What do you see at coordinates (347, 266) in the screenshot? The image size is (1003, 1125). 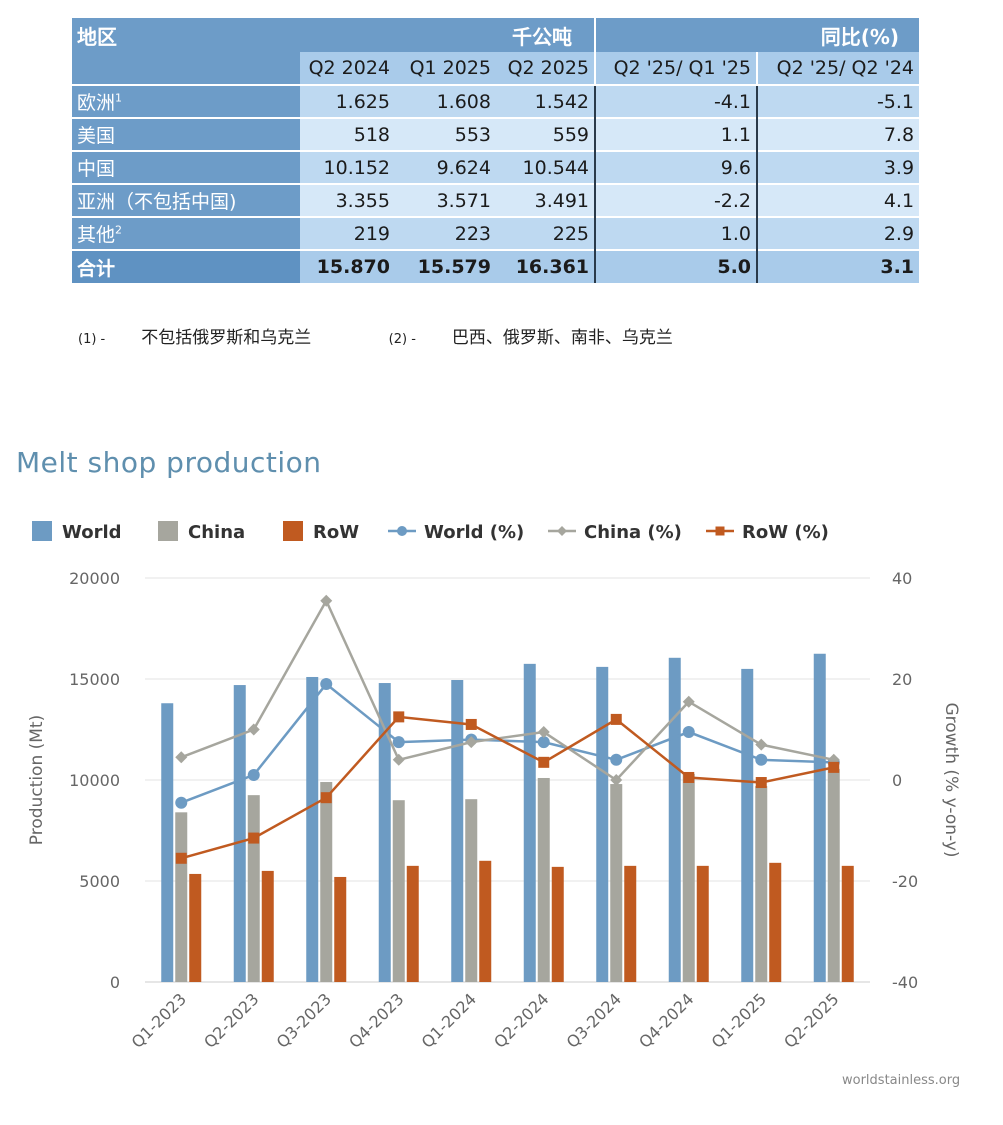 I see `total-cell: 15.870` at bounding box center [347, 266].